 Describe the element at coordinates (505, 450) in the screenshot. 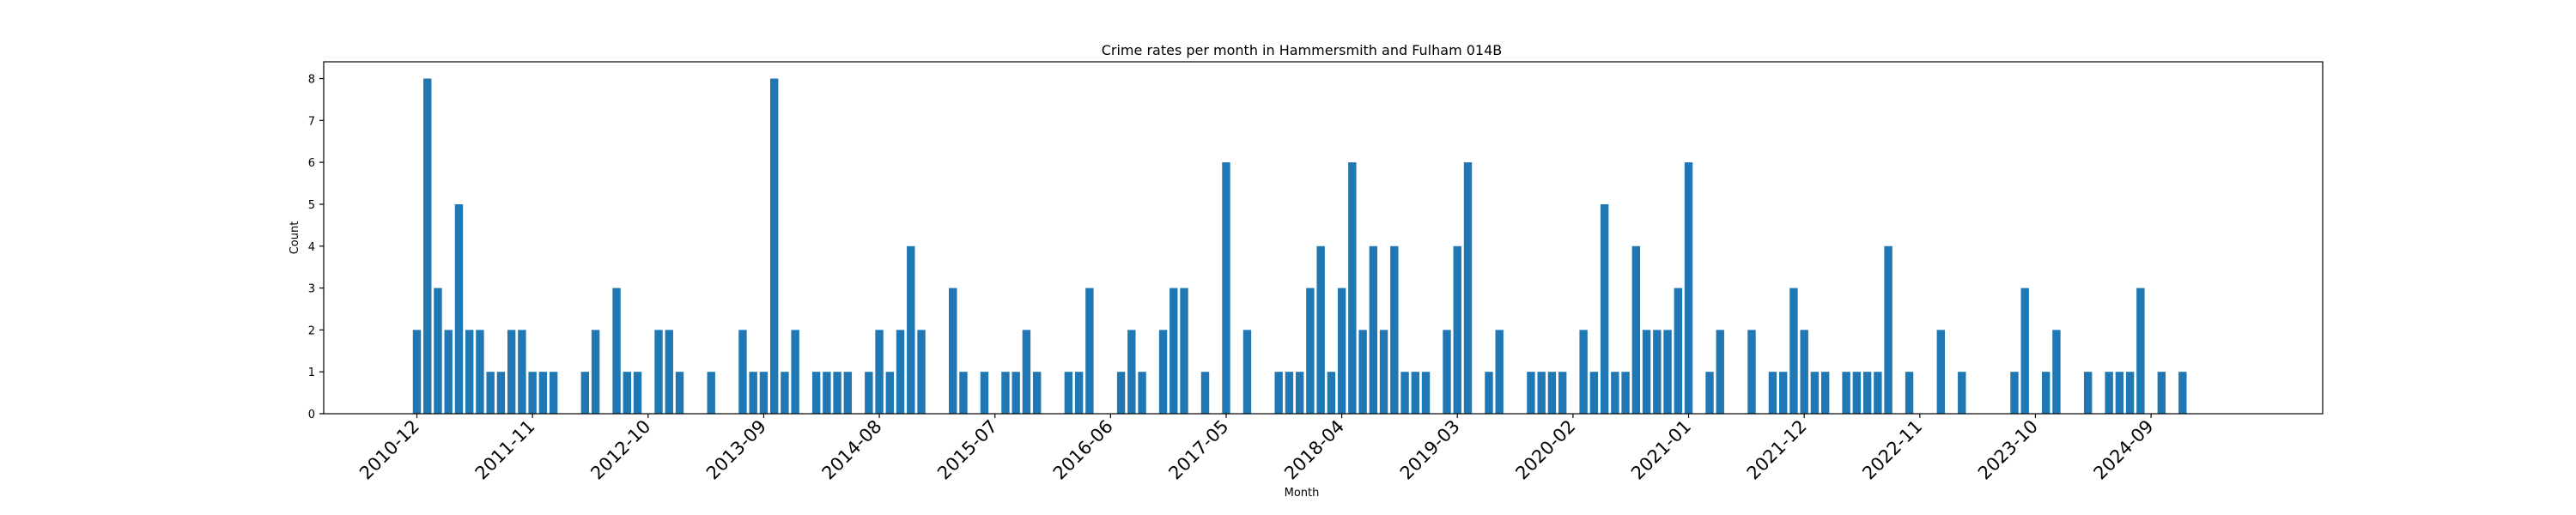

I see `x-tick-label: 2011-11` at that location.